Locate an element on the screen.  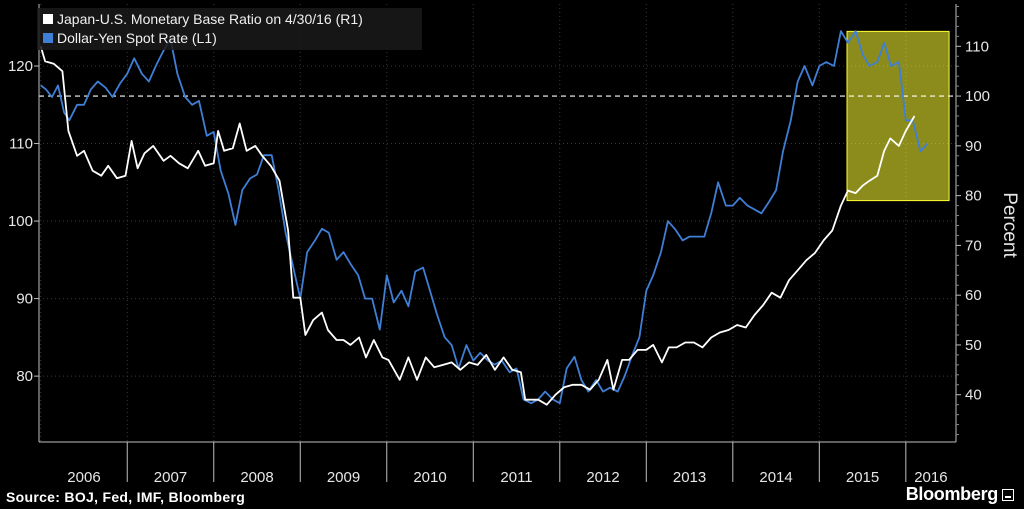
x-tick-label: 2011 is located at coordinates (516, 477).